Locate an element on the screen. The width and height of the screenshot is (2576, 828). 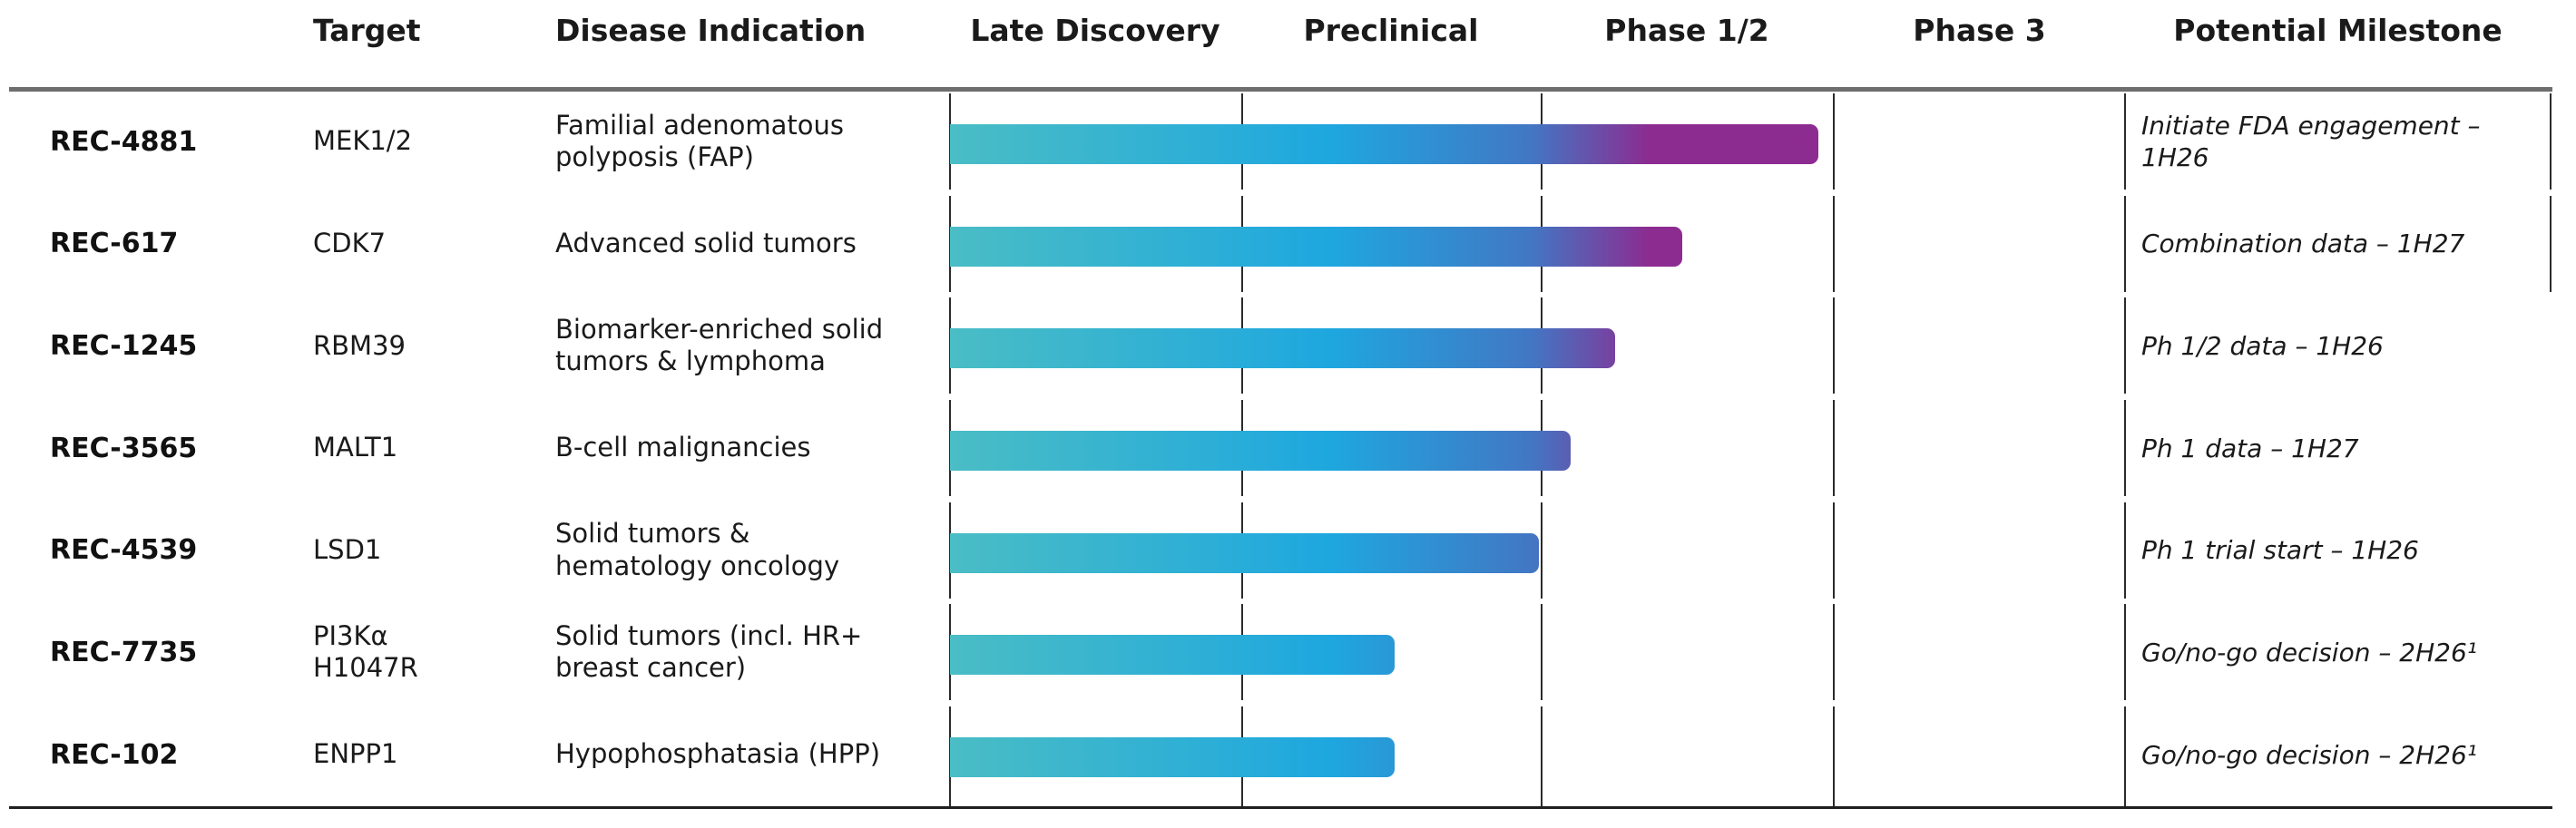
column-header-milestone: Potential Milestone is located at coordinates (2338, 31).